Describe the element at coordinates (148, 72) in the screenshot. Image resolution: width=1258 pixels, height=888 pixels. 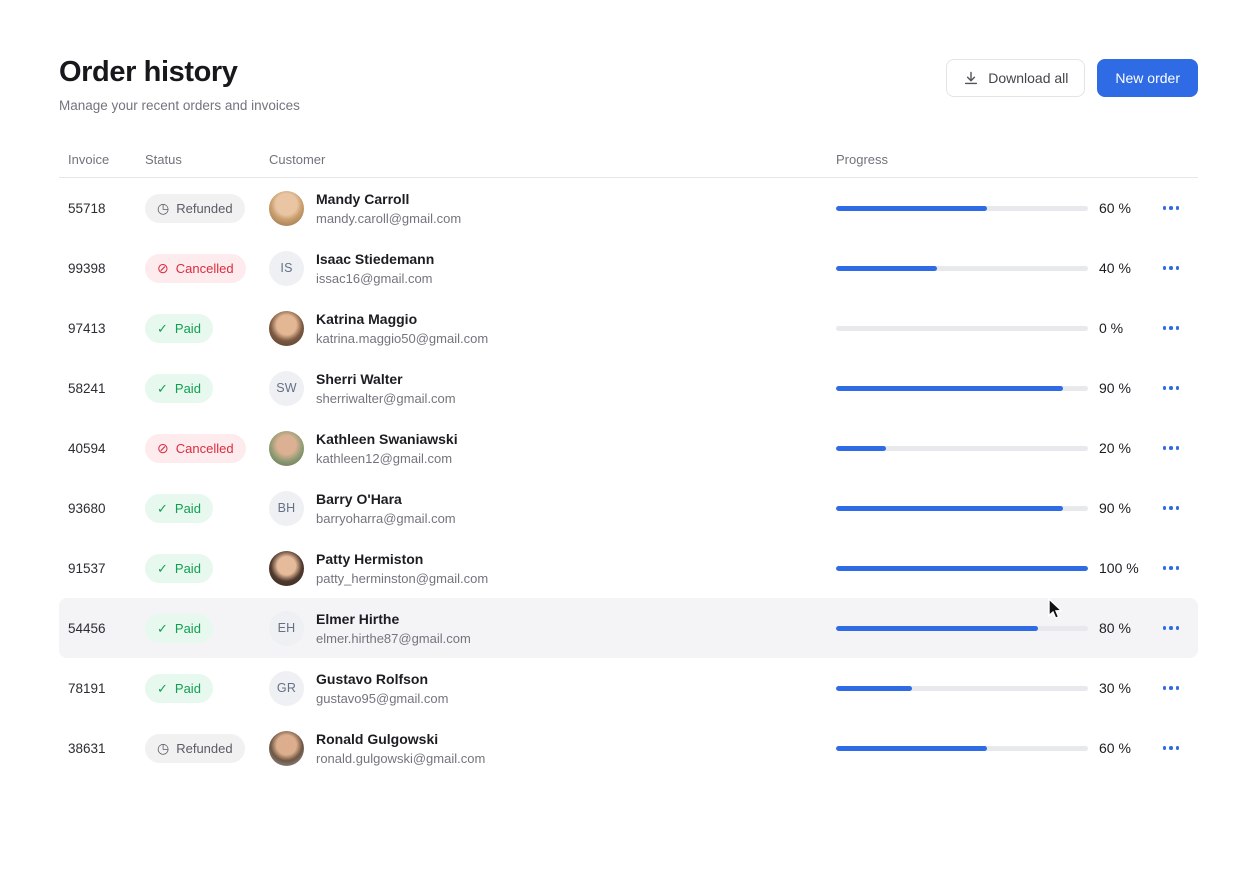
I see `page-title: Order history` at that location.